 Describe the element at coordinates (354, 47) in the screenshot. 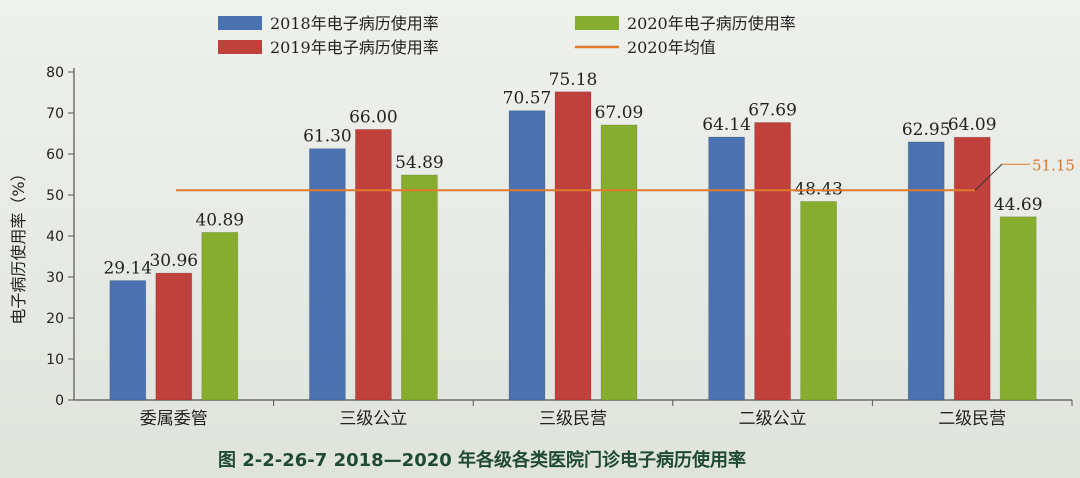

I see `legend-item-label: 2019年电子病历使用率` at that location.